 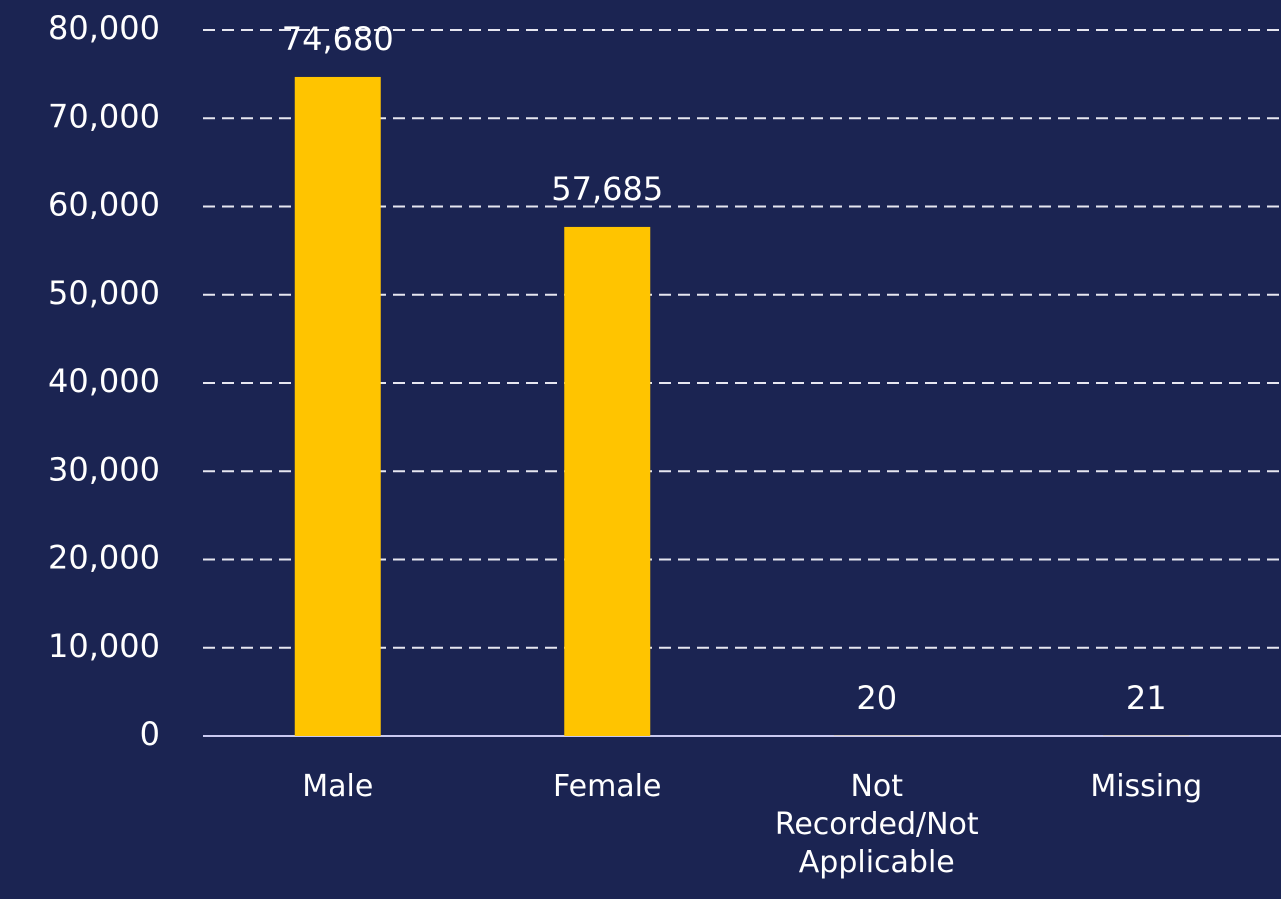 I want to click on y-tick-label: 40,000, so click(x=104, y=381).